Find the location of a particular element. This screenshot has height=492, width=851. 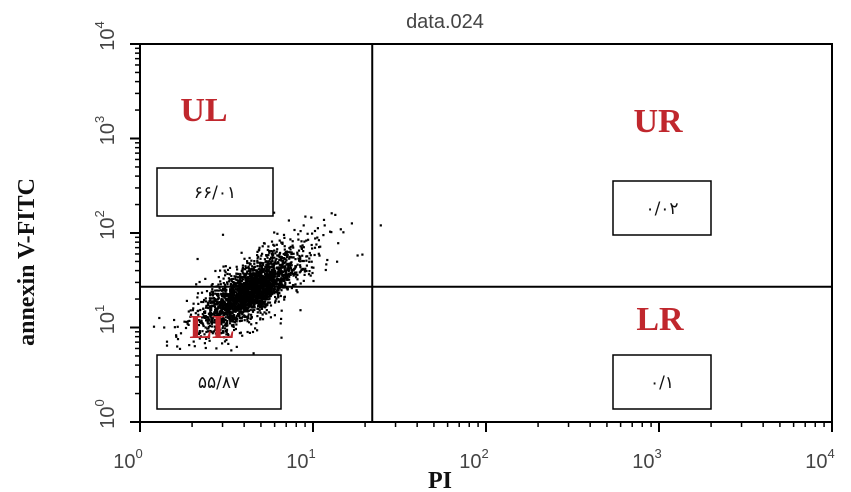

x-tick-label: 101 is located at coordinates (300, 459).